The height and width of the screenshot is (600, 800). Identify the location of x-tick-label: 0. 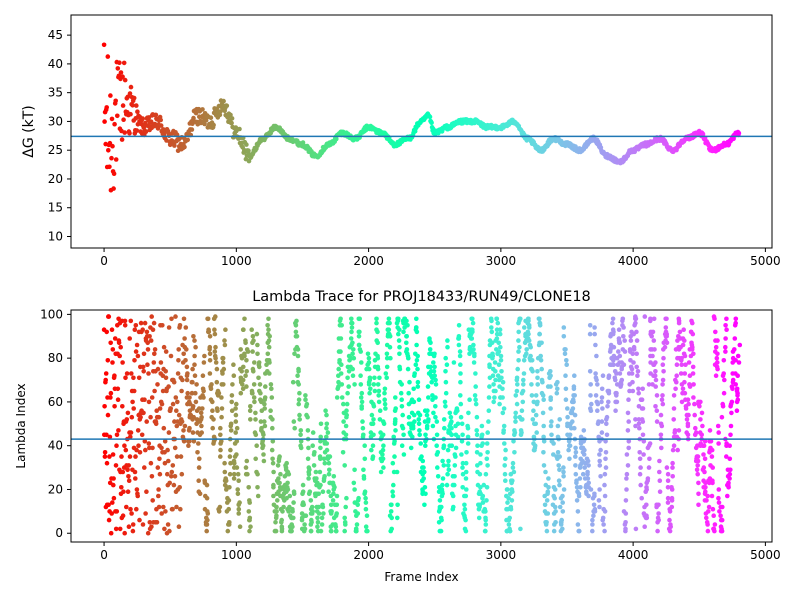
(104, 261).